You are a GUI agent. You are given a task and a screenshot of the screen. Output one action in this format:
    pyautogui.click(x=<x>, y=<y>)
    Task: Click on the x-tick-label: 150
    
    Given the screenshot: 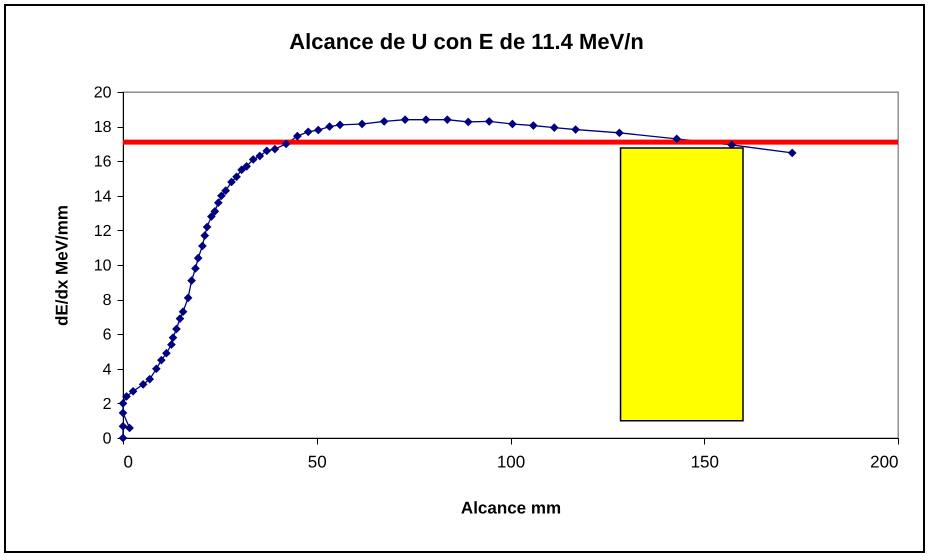 What is the action you would take?
    pyautogui.click(x=704, y=462)
    